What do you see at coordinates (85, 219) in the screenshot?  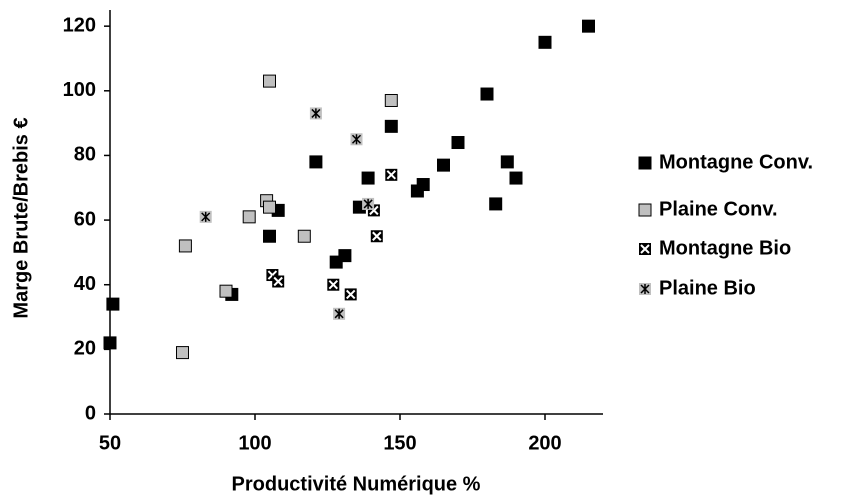 I see `y-tick-label: 60` at bounding box center [85, 219].